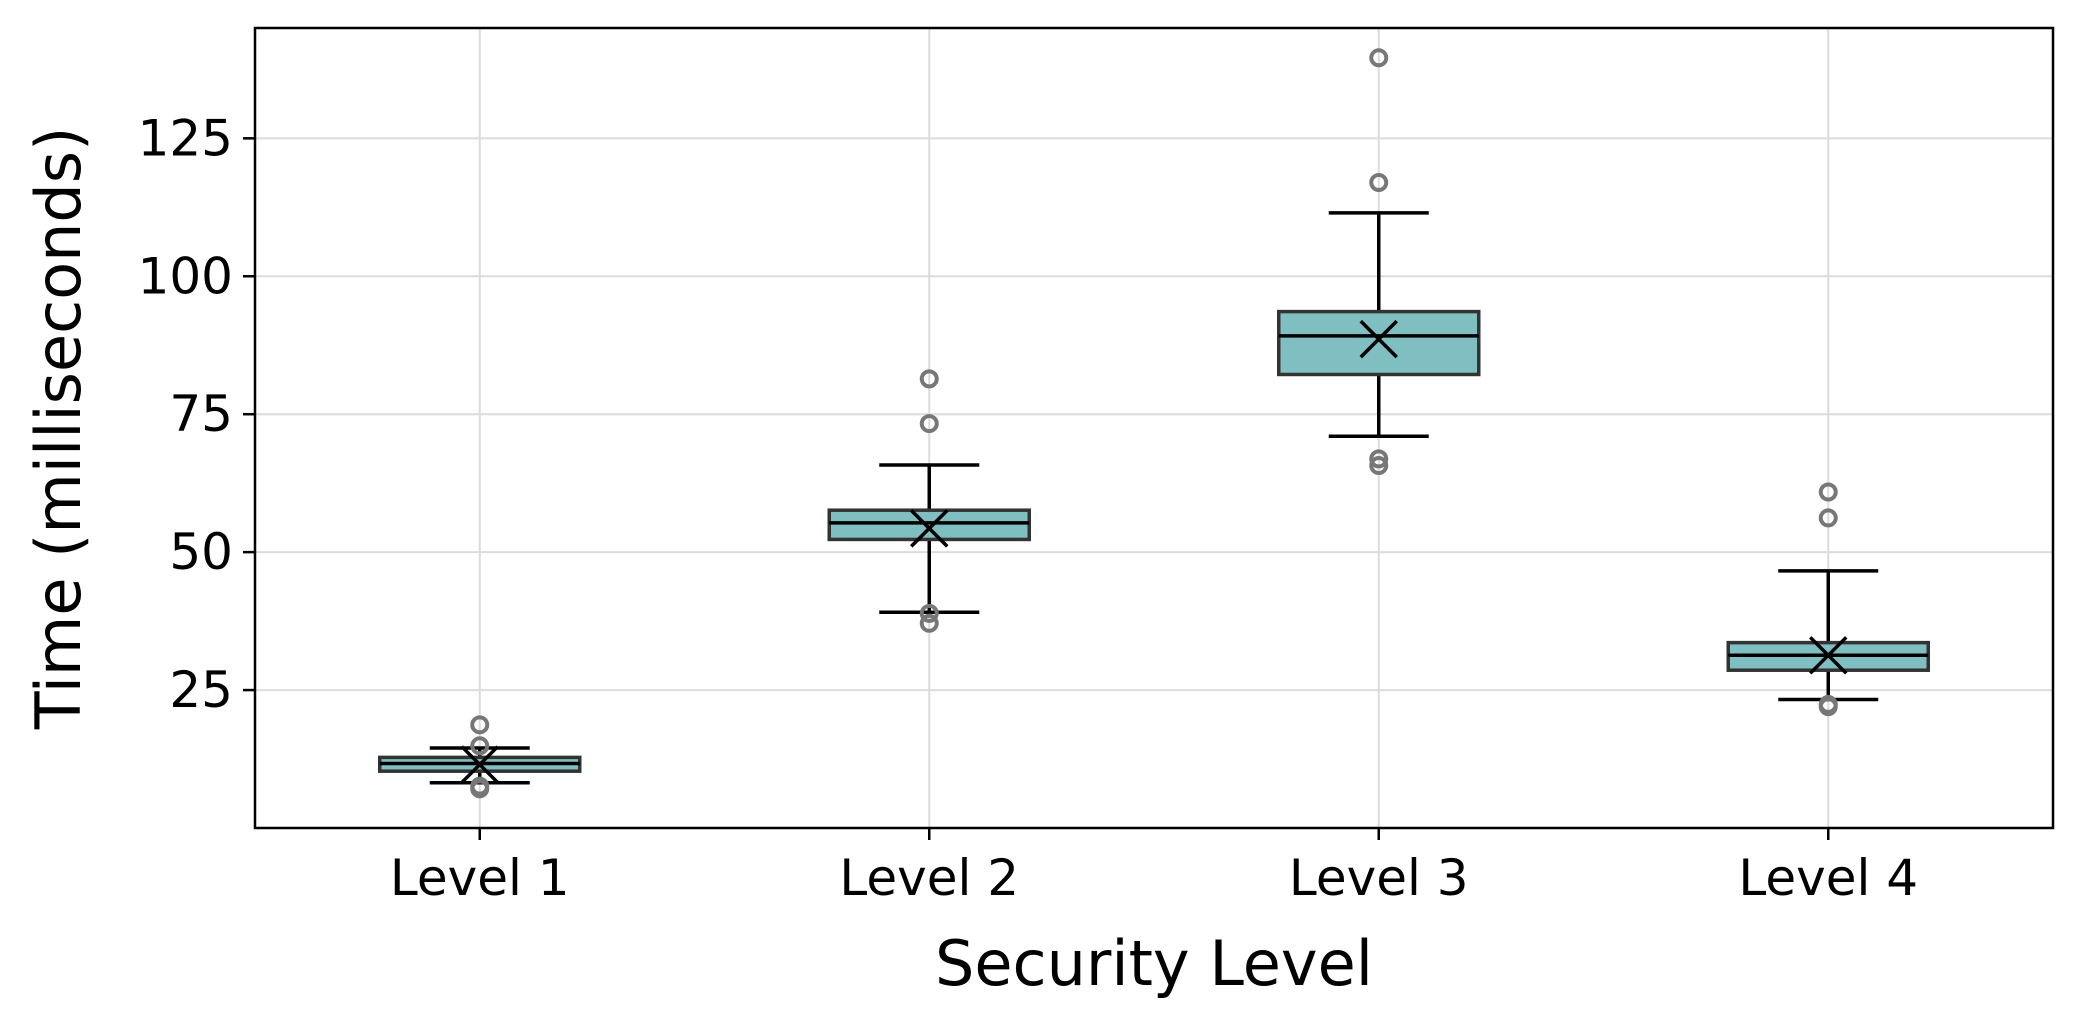 The width and height of the screenshot is (2075, 1026). I want to click on x-tick-label: Level 2, so click(929, 878).